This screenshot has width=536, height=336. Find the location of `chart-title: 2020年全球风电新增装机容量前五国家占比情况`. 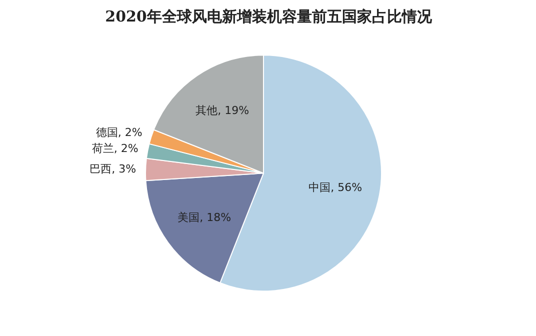

chart-title: 2020年全球风电新增装机容量前五国家占比情况 is located at coordinates (269, 17).